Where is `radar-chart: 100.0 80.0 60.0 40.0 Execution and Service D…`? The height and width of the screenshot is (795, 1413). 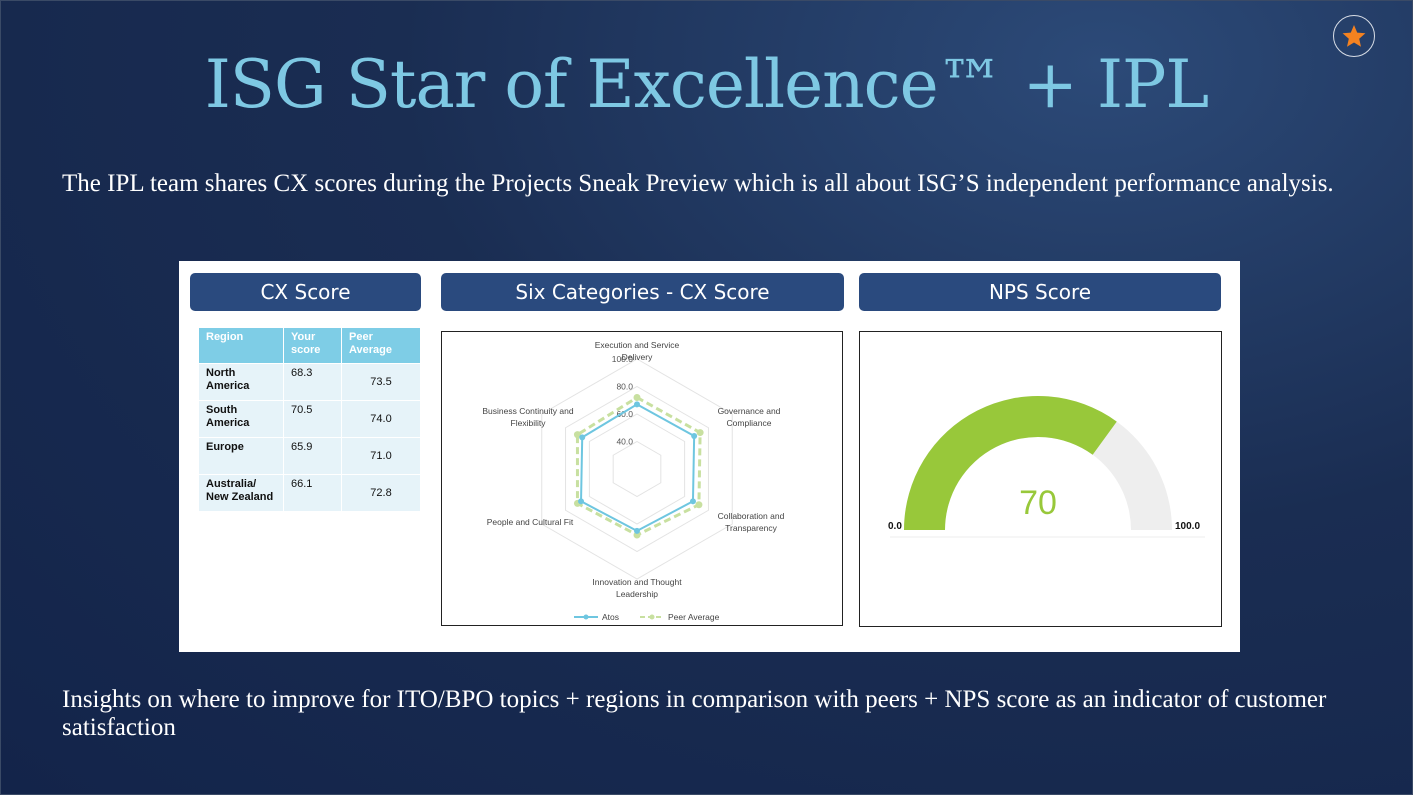
radar-chart: 100.0 80.0 60.0 40.0 Execution and Service D… is located at coordinates (633, 481).